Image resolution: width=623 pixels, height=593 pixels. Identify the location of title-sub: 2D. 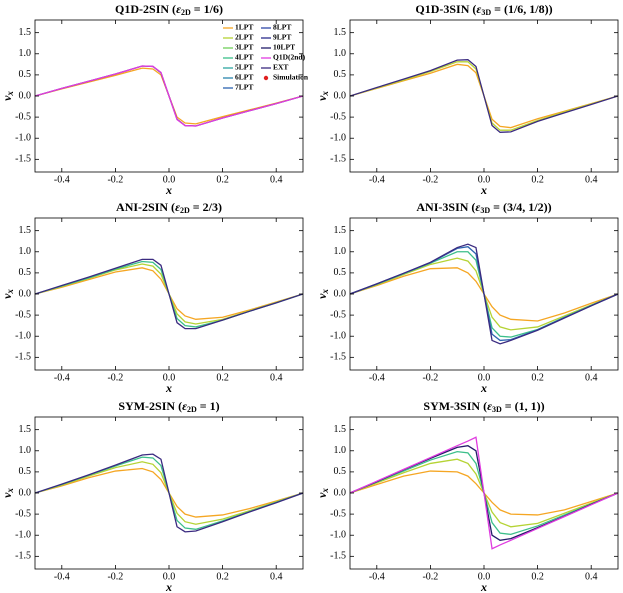
(185, 210).